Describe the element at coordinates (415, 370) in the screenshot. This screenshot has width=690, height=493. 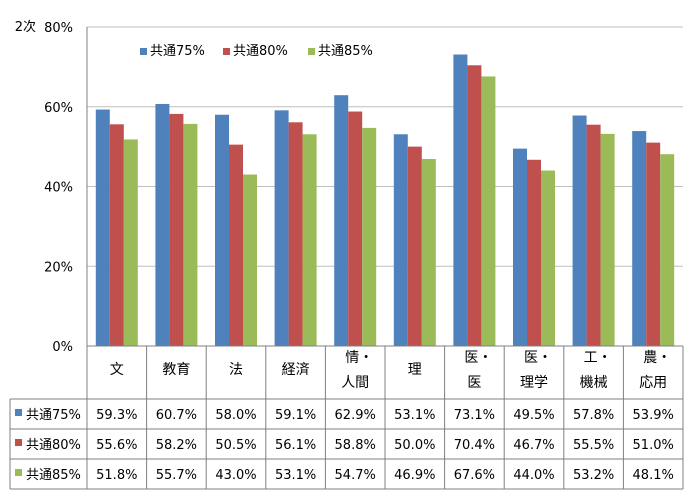
I see `x-category-label: 理` at that location.